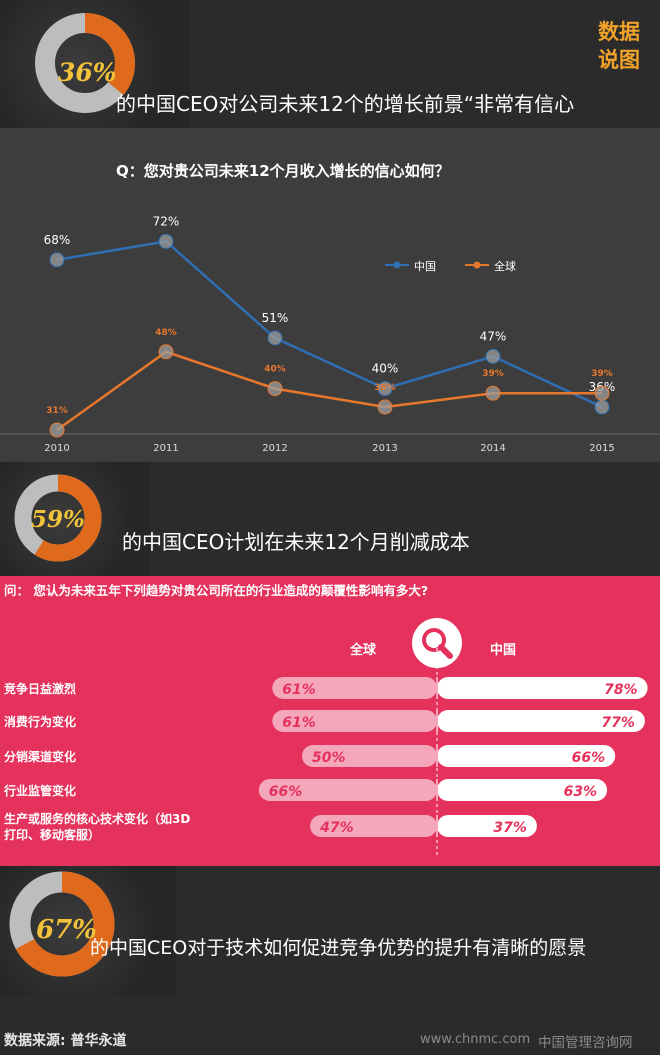  What do you see at coordinates (39, 790) in the screenshot?
I see `category-label: 行业监管变化` at bounding box center [39, 790].